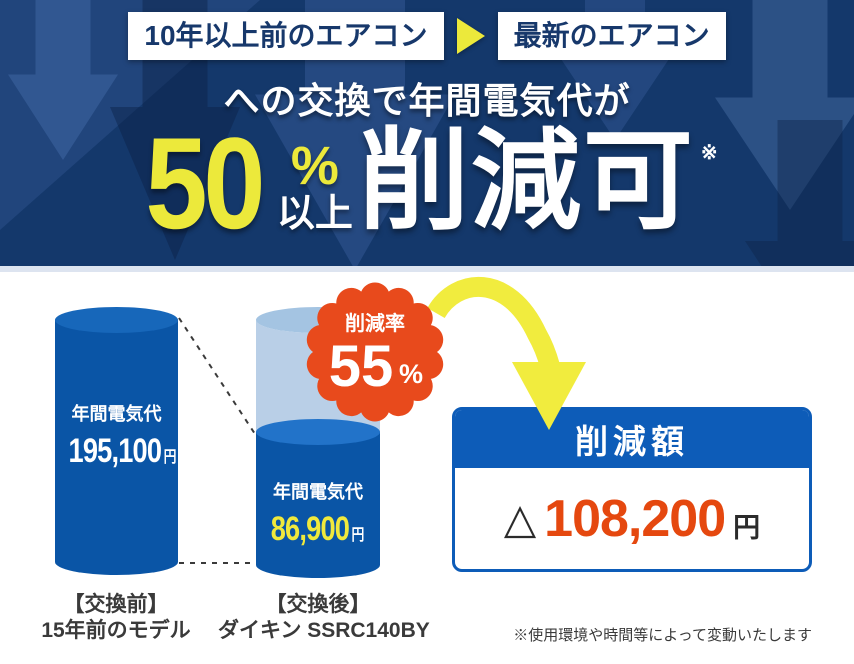  I want to click on dashed-guide-top, so click(217, 376).